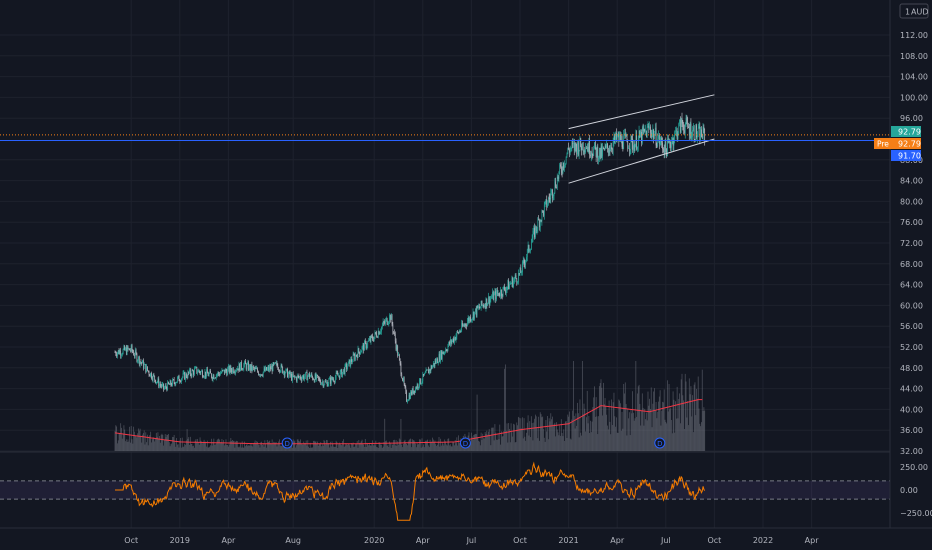 This screenshot has width=932, height=550. I want to click on time-tick-label: Jul, so click(471, 540).